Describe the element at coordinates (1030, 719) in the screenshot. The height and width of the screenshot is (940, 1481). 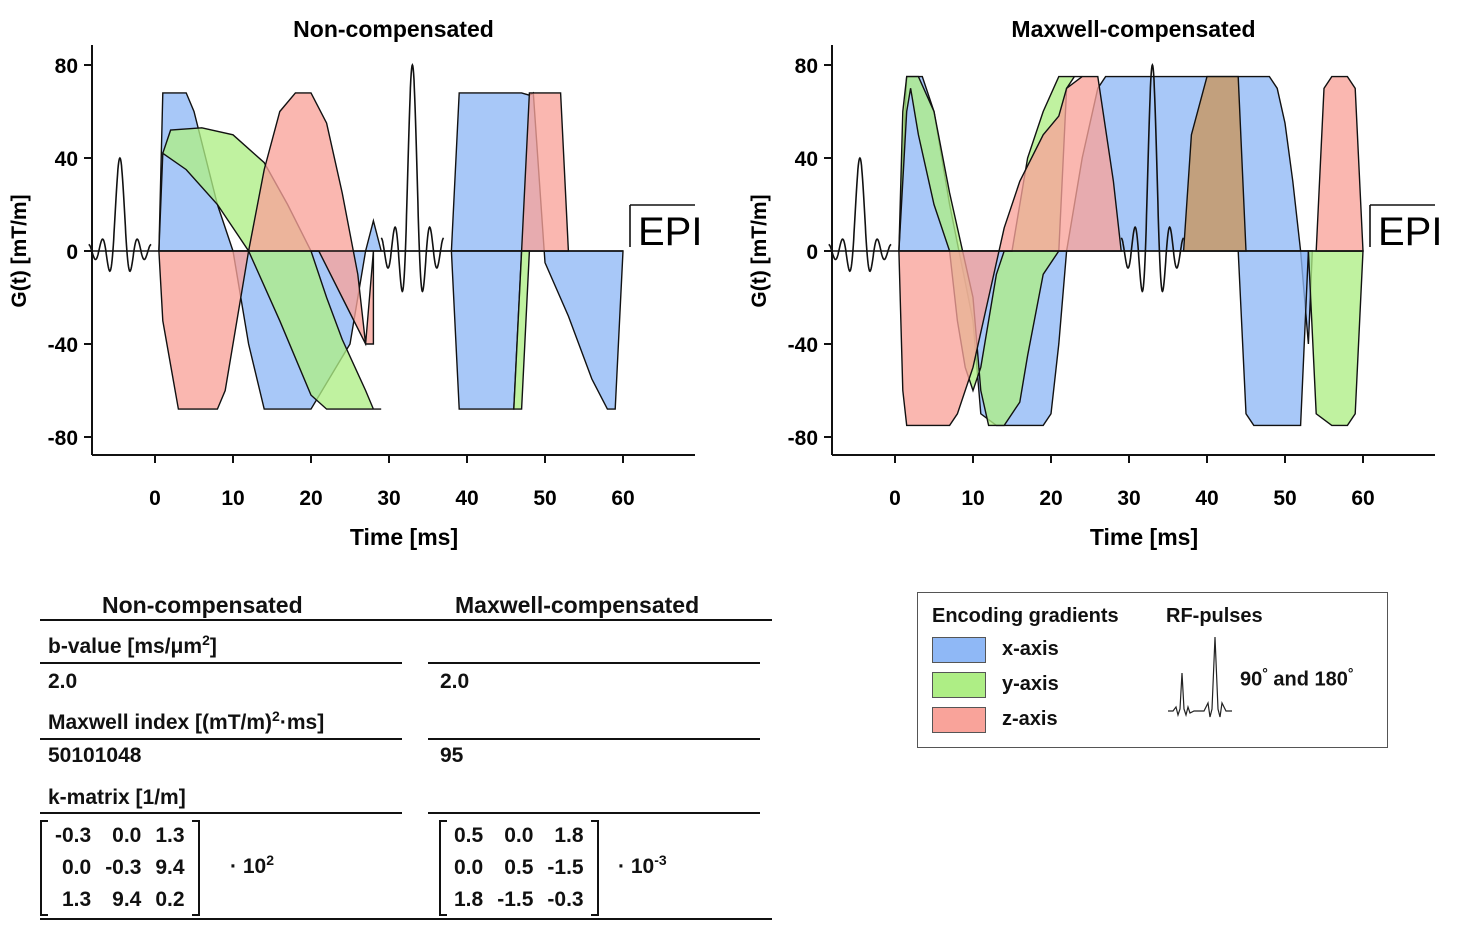
I see `legend-label-z: z-axis` at that location.